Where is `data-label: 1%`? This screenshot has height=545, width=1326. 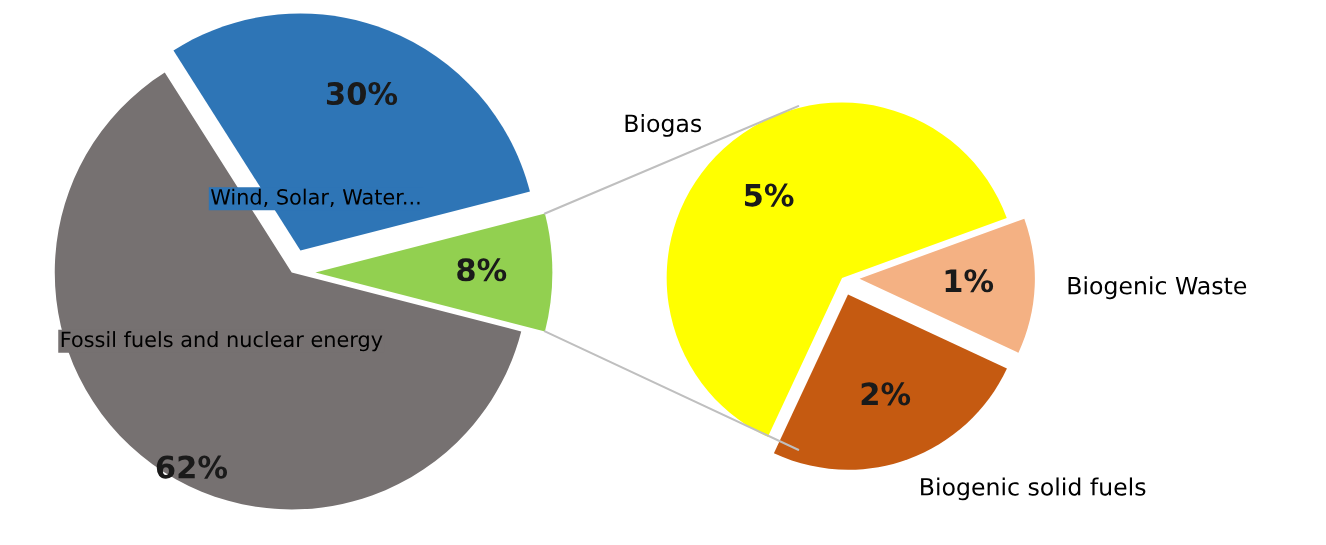
data-label: 1% is located at coordinates (969, 281).